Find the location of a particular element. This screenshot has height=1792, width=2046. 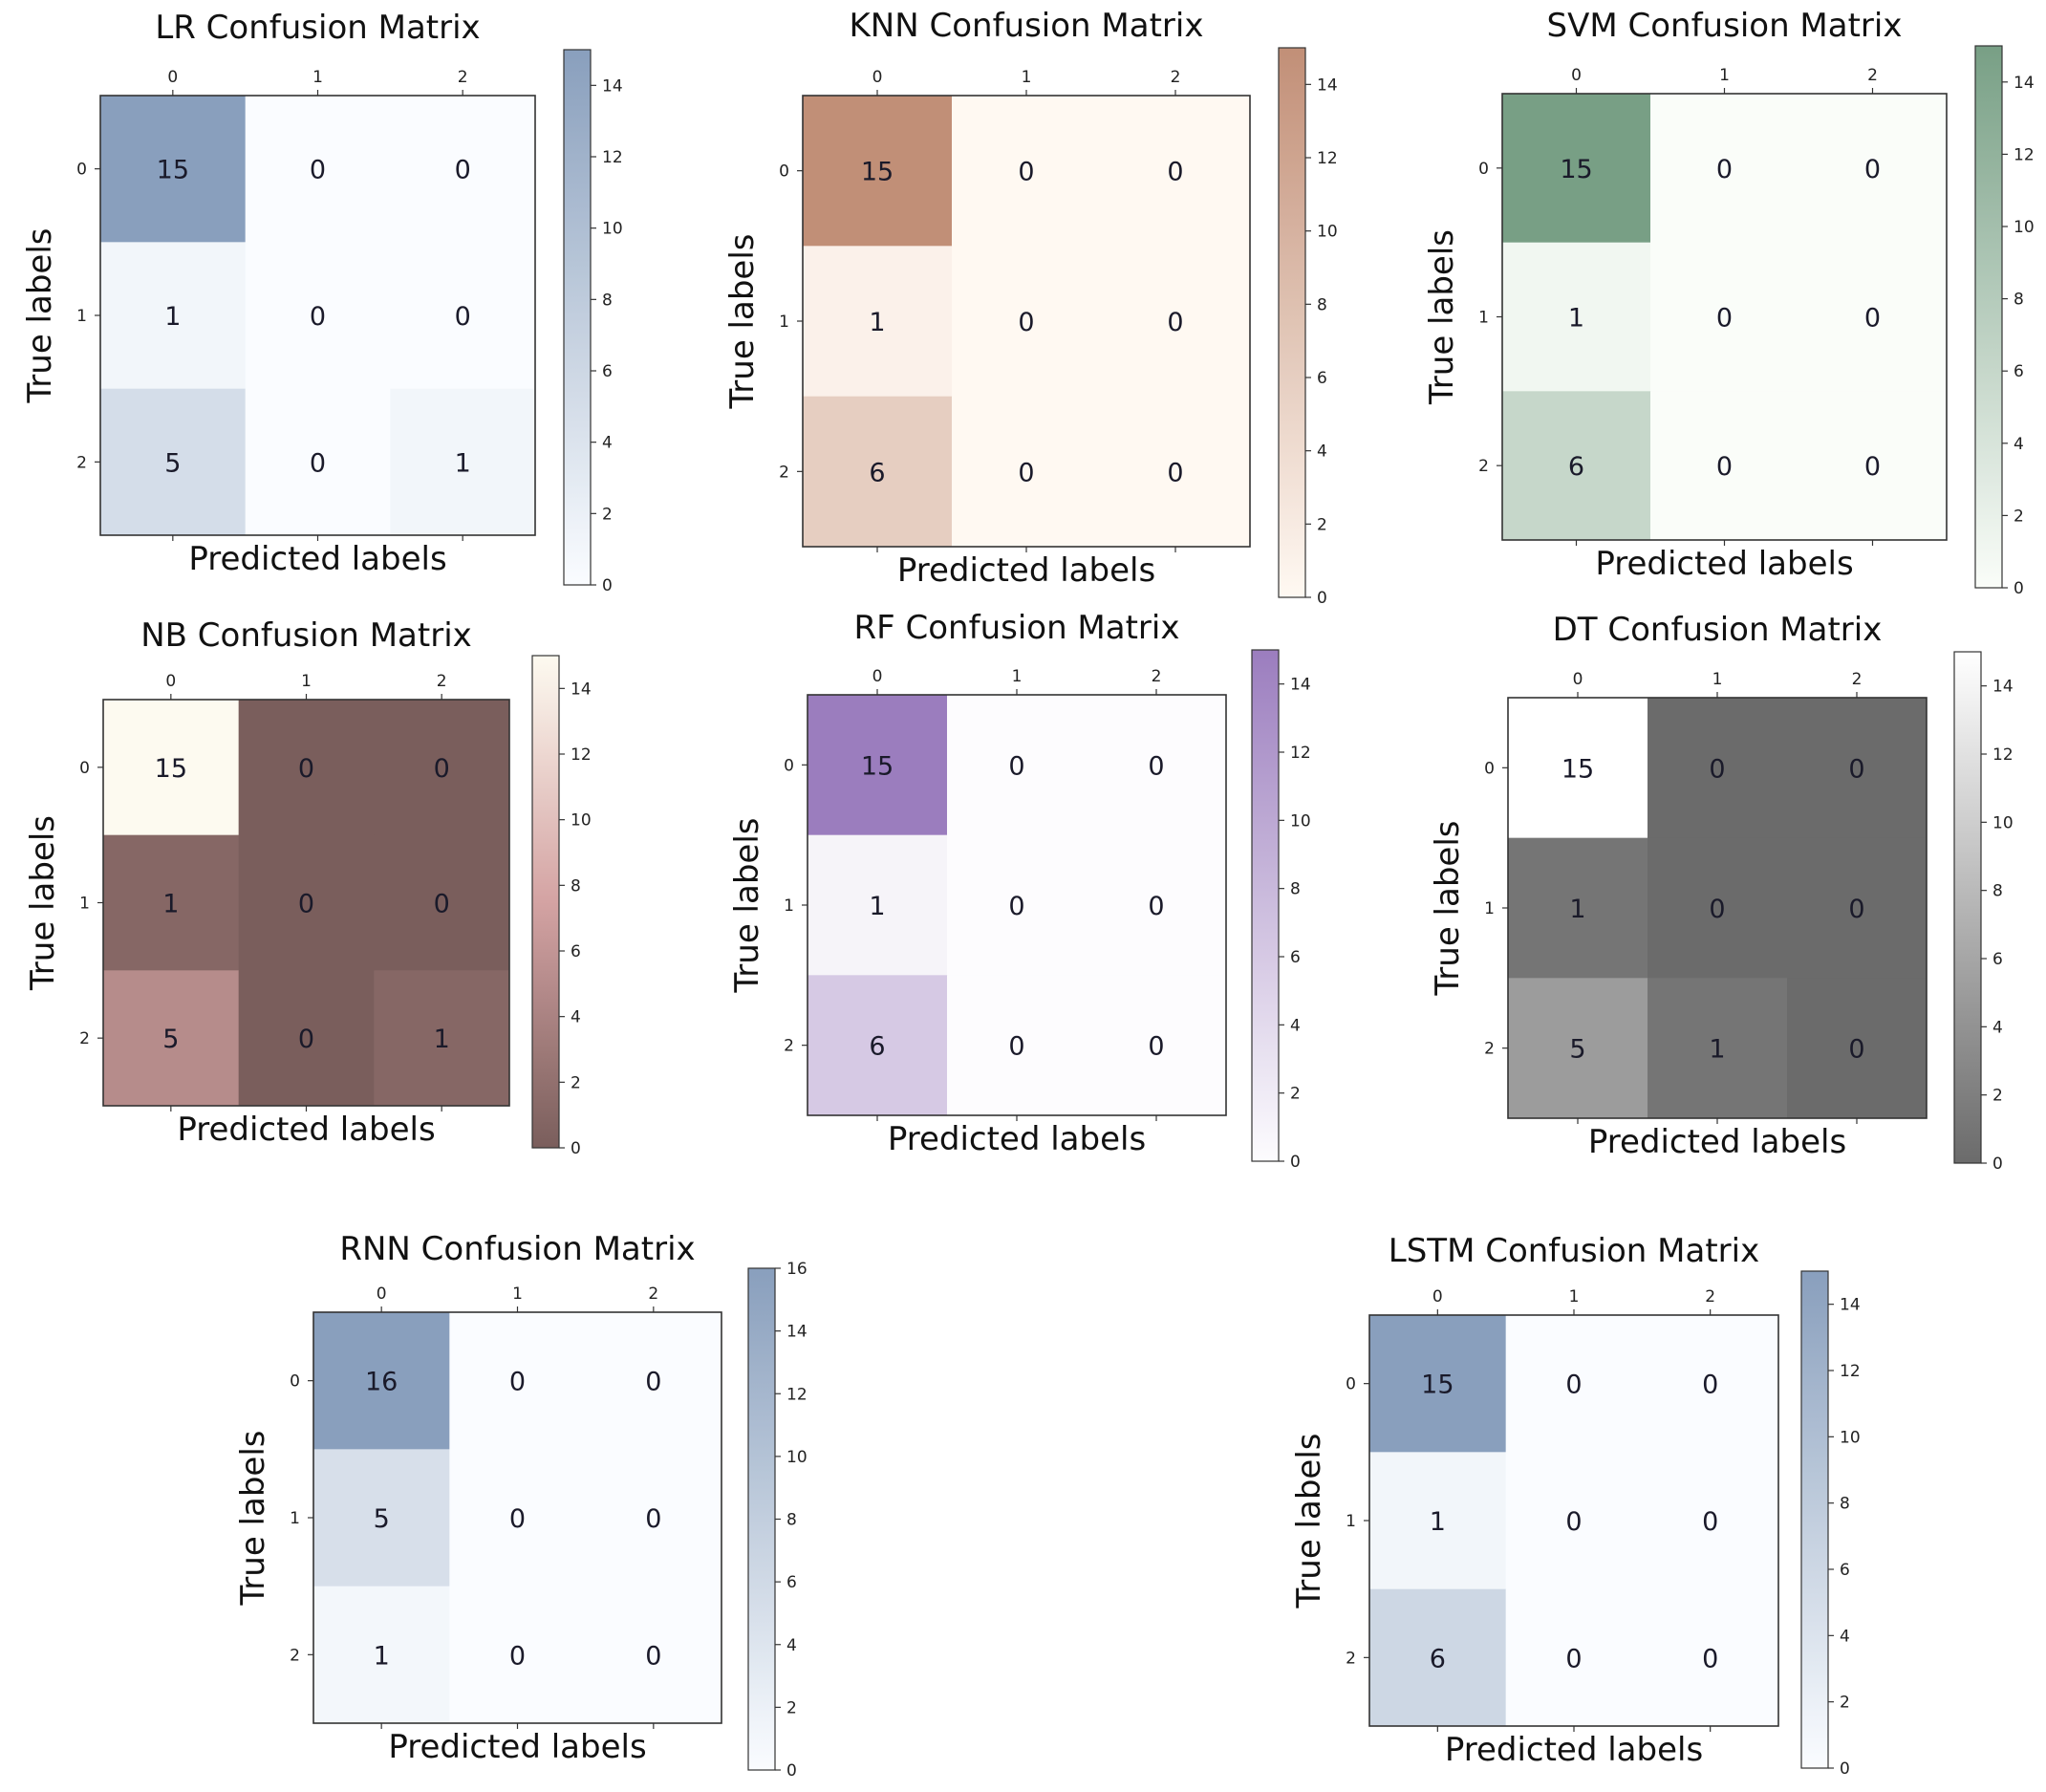

chart-title: SVM Confusion Matrix is located at coordinates (1725, 26).